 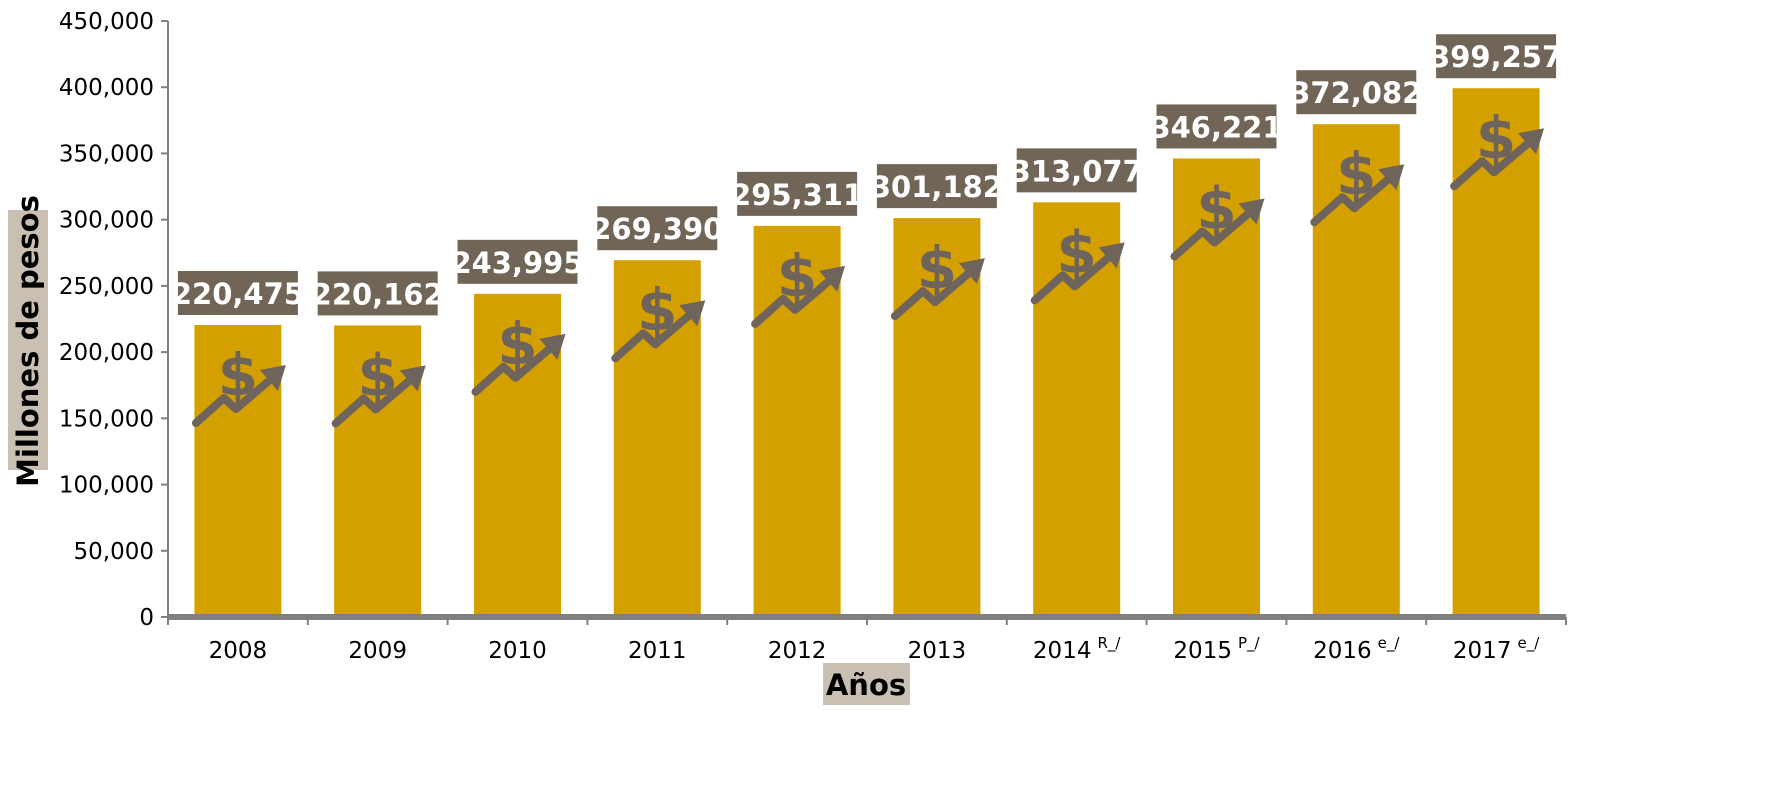 I want to click on x-tick-label: 2013, so click(x=937, y=651).